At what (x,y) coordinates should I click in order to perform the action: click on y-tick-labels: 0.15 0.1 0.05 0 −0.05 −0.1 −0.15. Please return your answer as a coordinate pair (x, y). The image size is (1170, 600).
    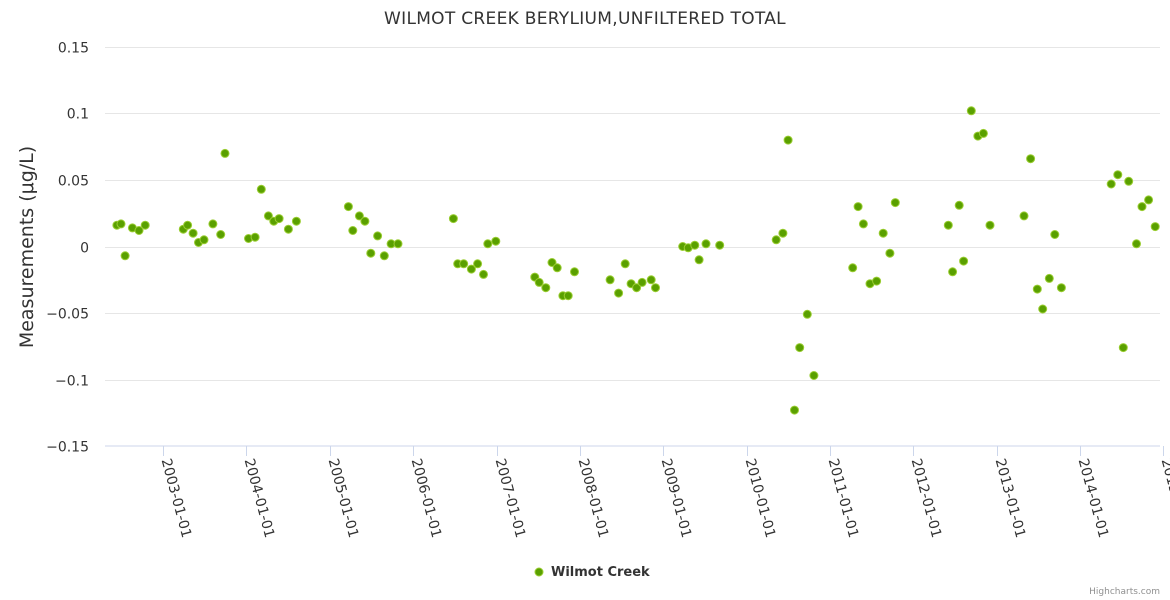
    Looking at the image, I should click on (67, 248).